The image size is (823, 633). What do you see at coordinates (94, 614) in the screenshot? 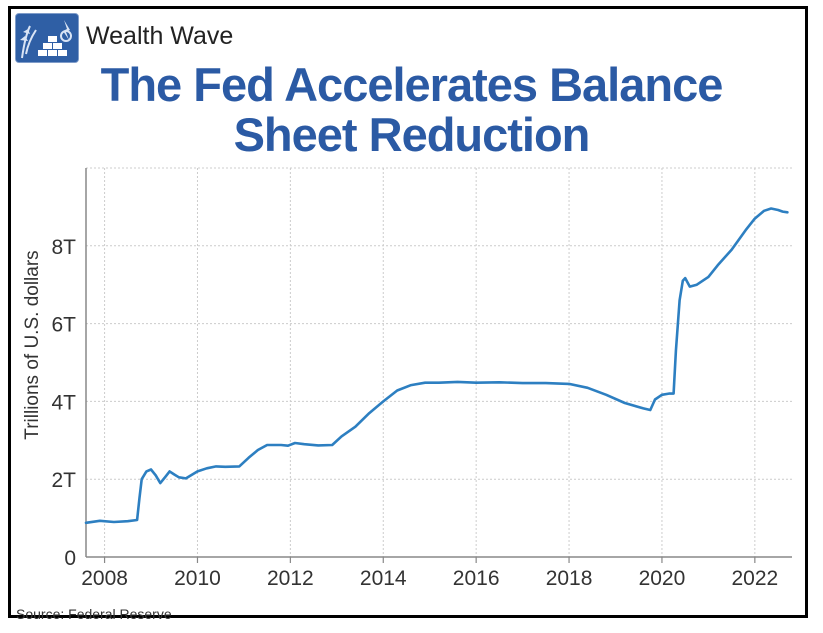
I see `source-note: Source: Federal Reserve` at bounding box center [94, 614].